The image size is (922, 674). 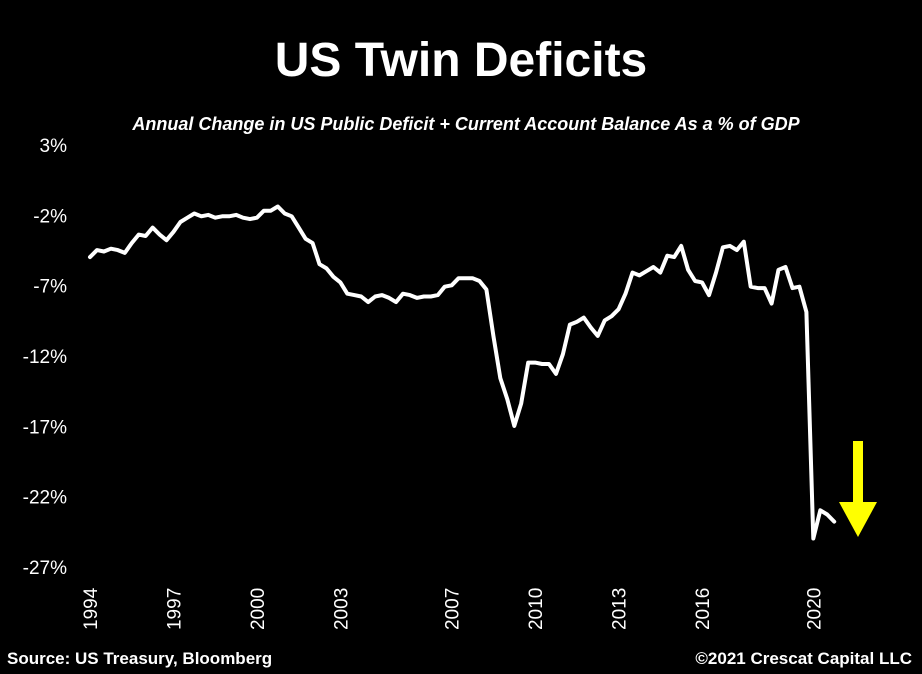 I want to click on annotation-layer, so click(x=858, y=489).